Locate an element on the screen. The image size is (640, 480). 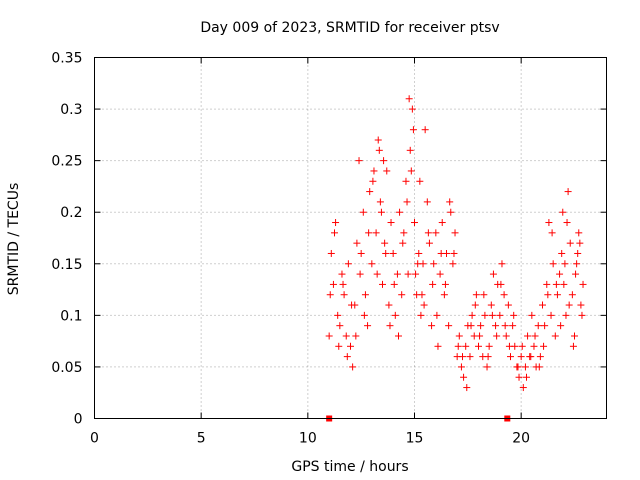
x-tick-label: 0 is located at coordinates (94, 439).